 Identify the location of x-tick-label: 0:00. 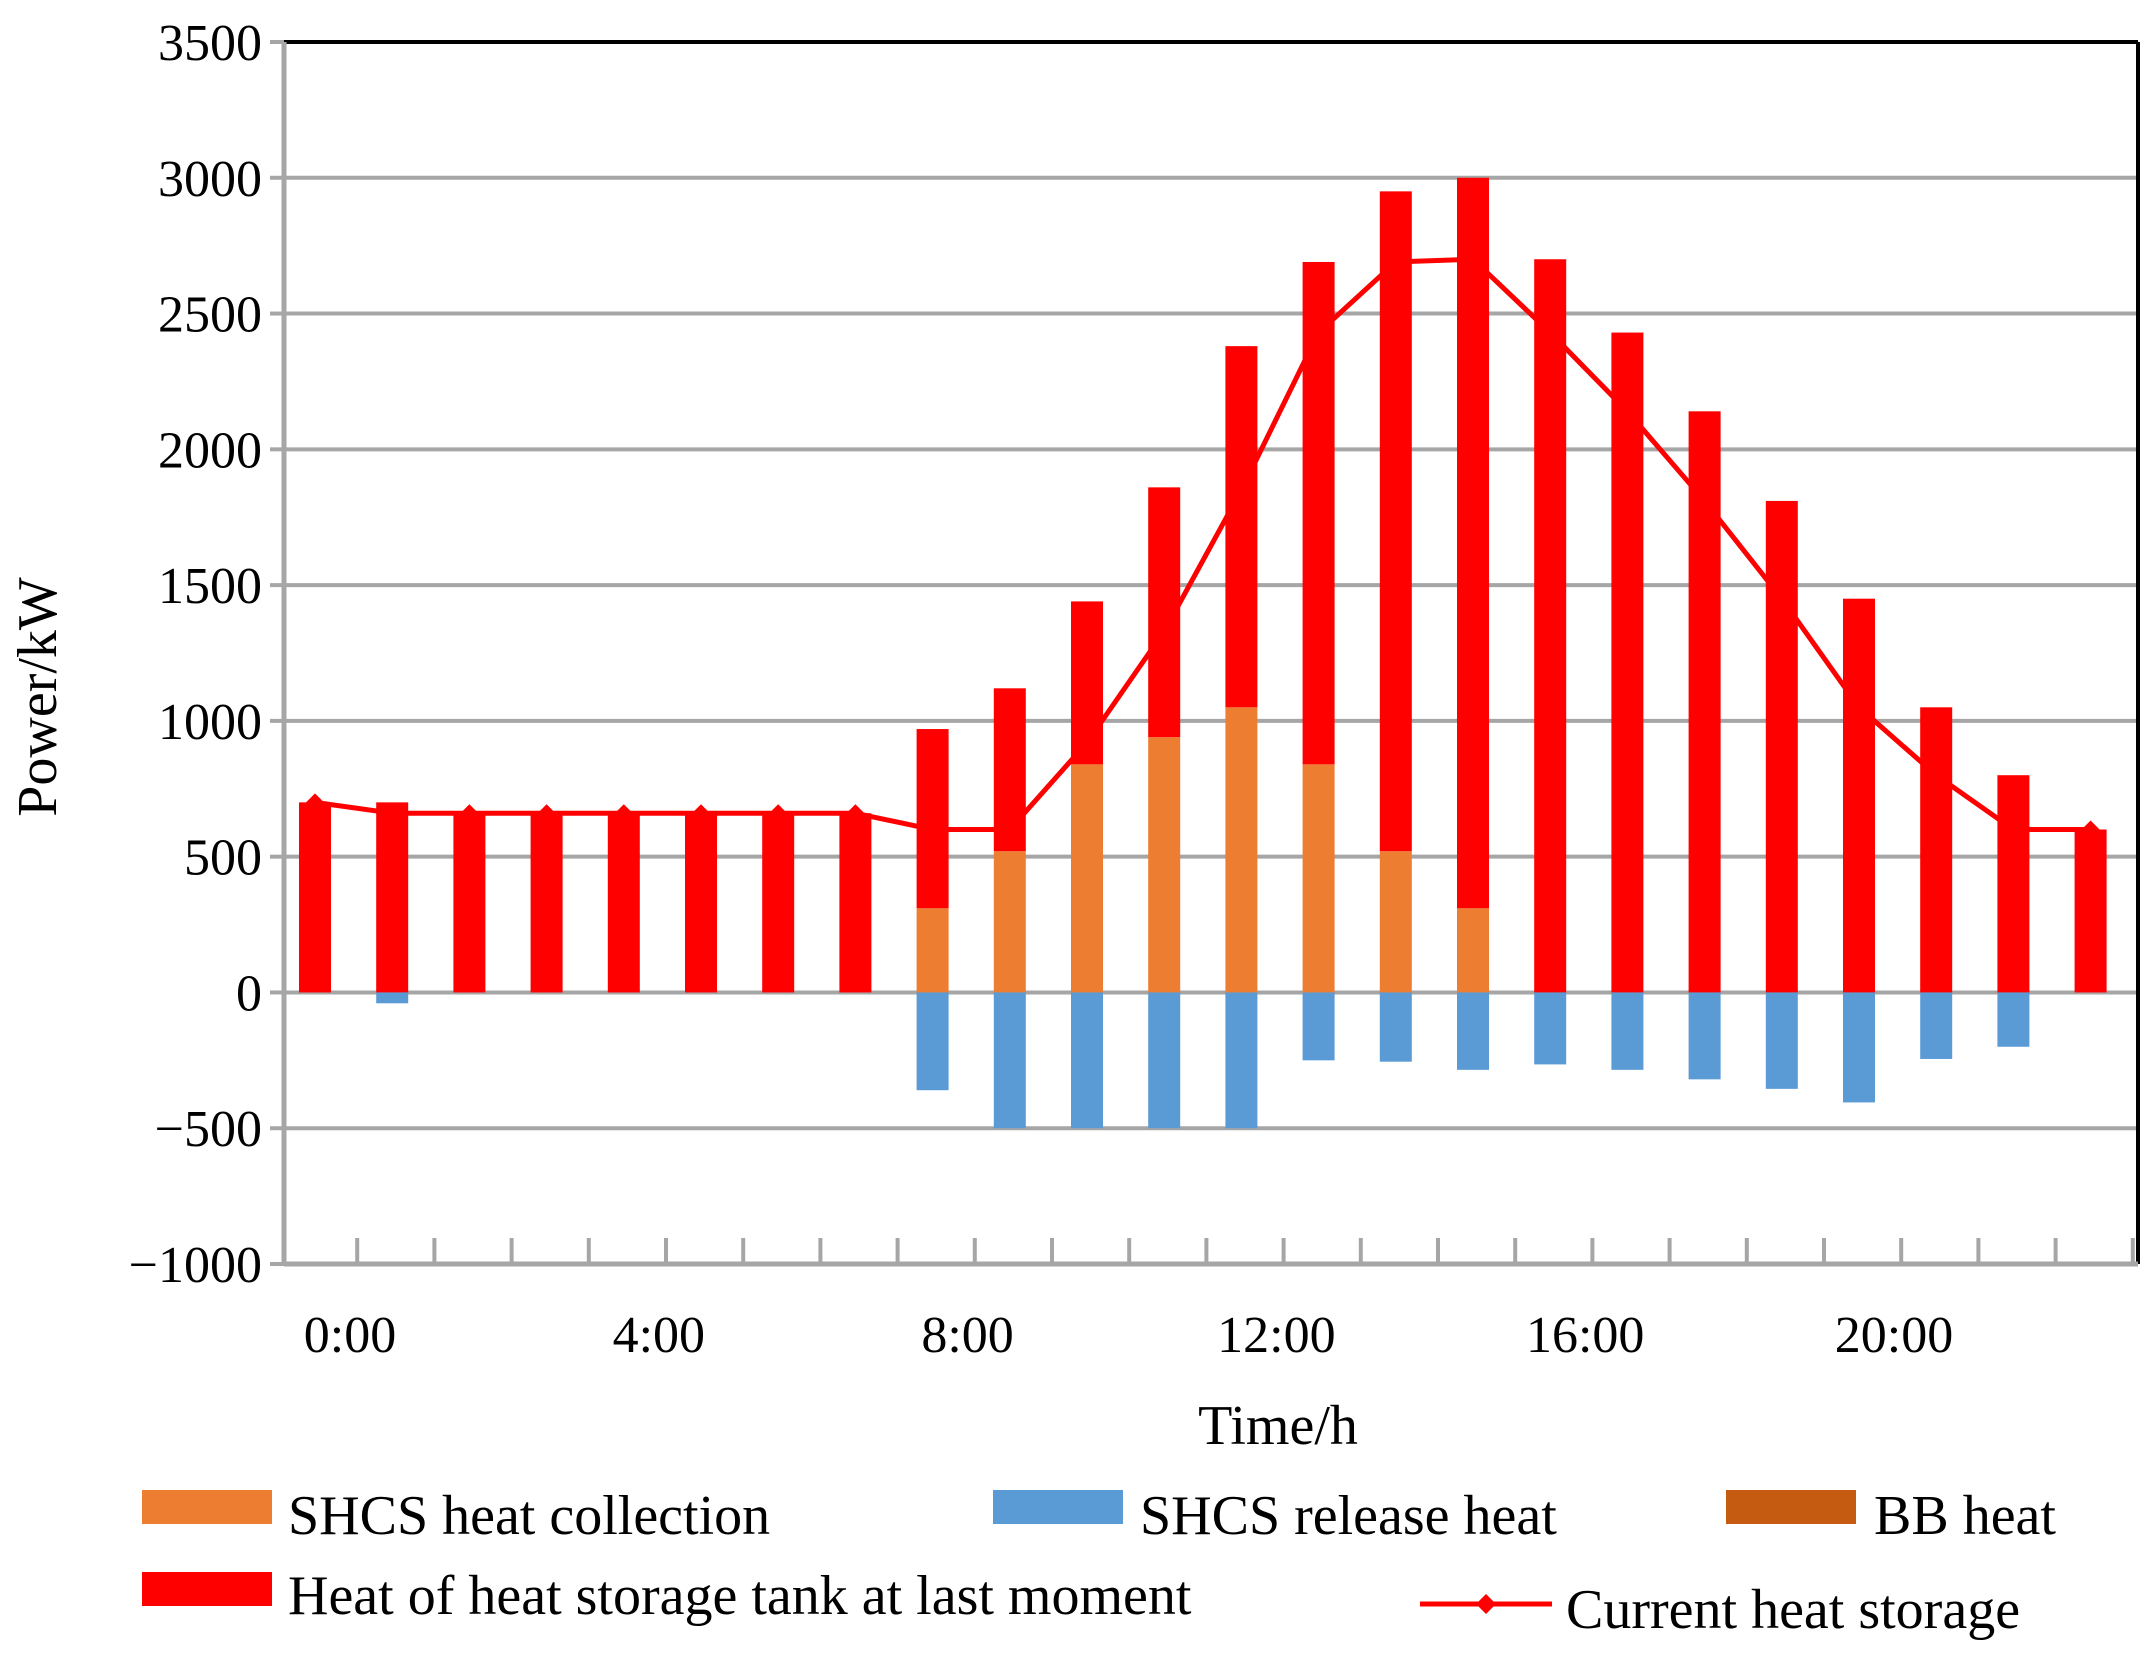
(350, 1335).